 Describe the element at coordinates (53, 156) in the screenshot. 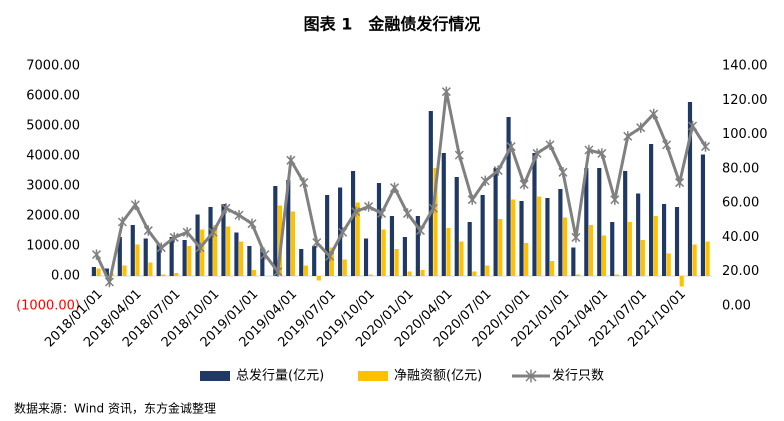

I see `y-tick-label: 4000.00` at that location.